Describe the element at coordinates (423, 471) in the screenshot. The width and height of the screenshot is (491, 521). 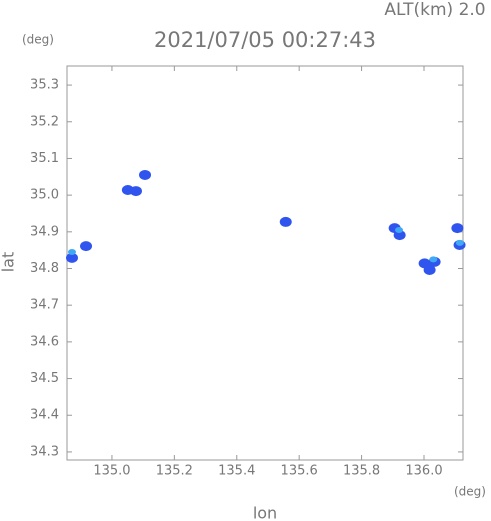
I see `x-tick-label: 136.0` at that location.